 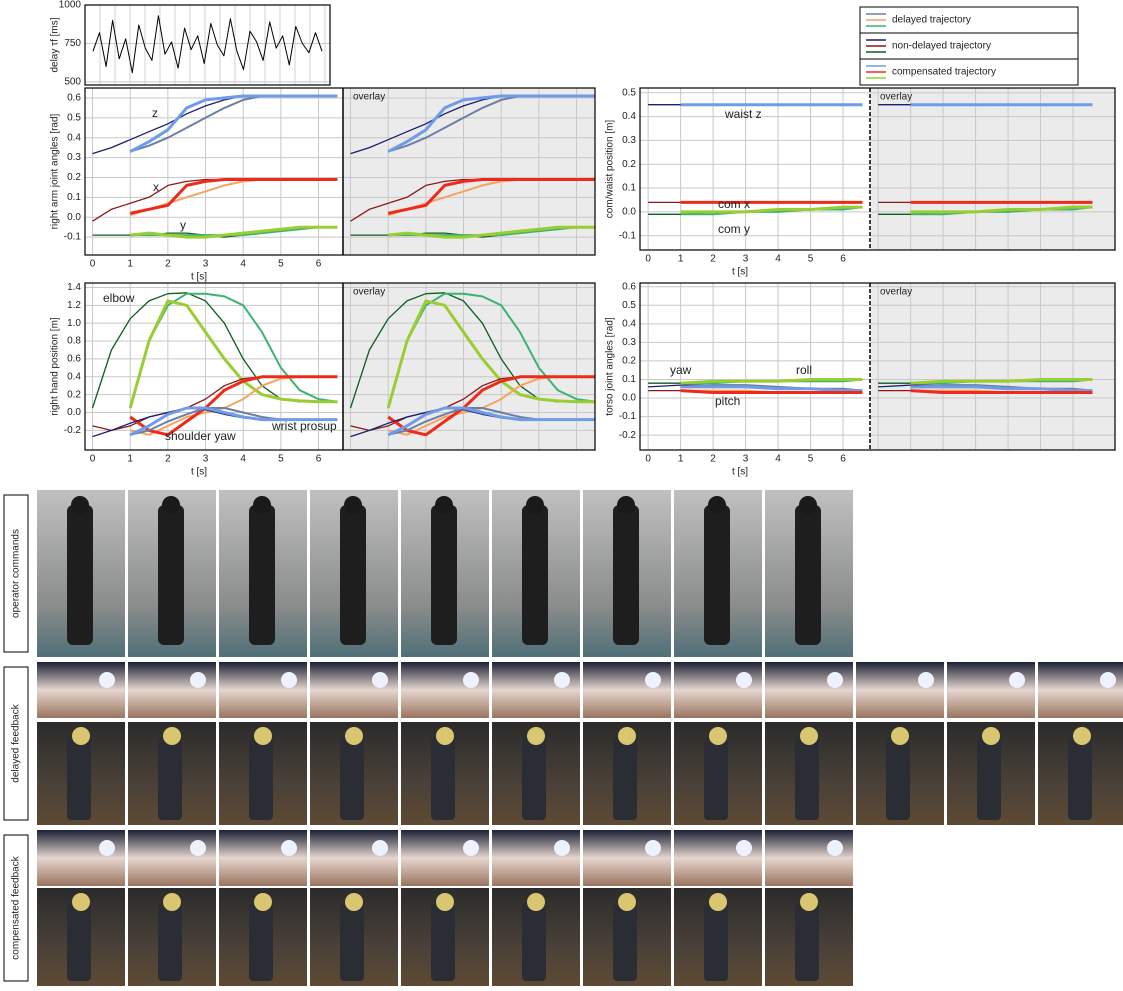 What do you see at coordinates (73, 430) in the screenshot?
I see `y-tick-label: -0.2` at bounding box center [73, 430].